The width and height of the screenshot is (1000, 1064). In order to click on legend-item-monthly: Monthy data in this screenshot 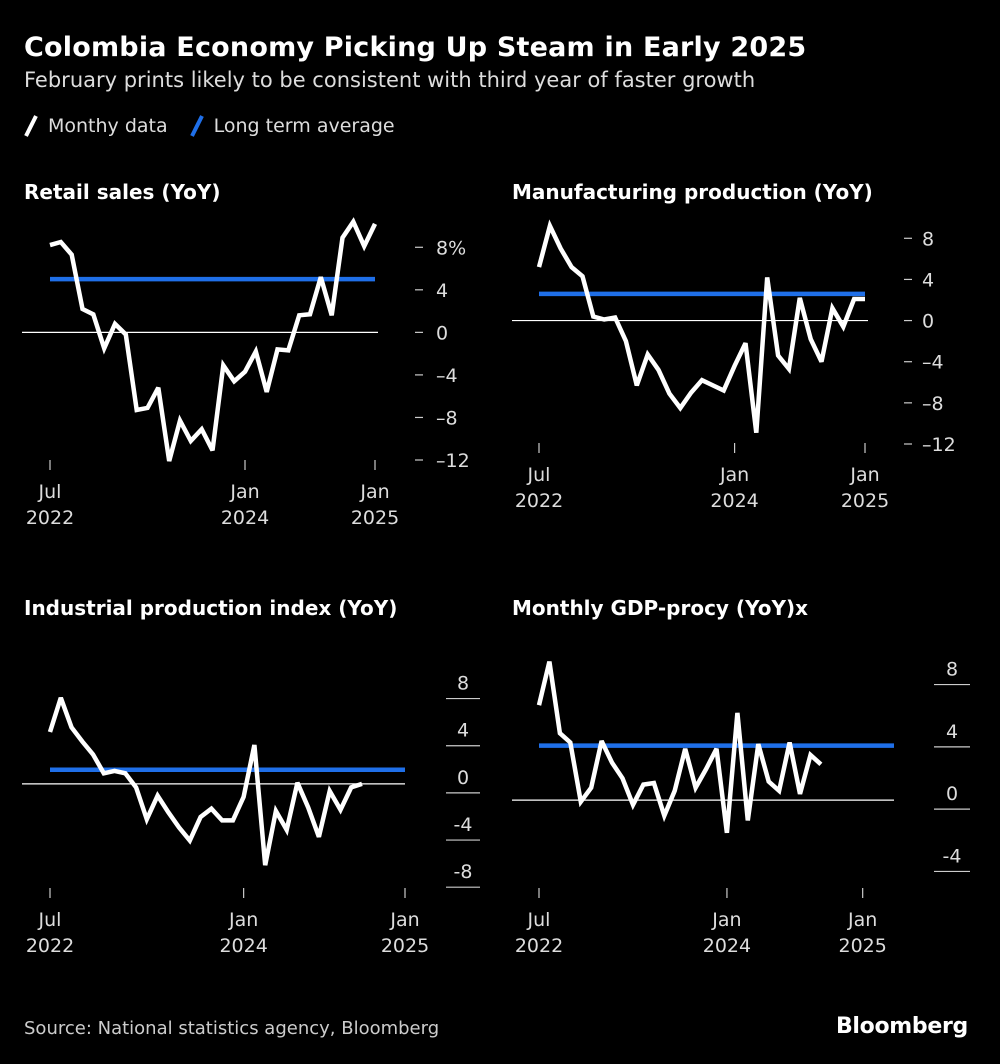, I will do `click(96, 126)`.